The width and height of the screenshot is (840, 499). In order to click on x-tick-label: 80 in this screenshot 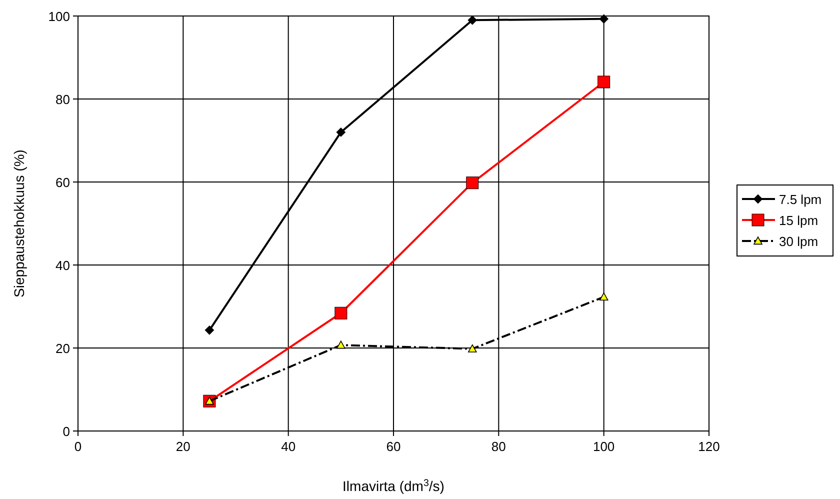, I will do `click(498, 446)`.